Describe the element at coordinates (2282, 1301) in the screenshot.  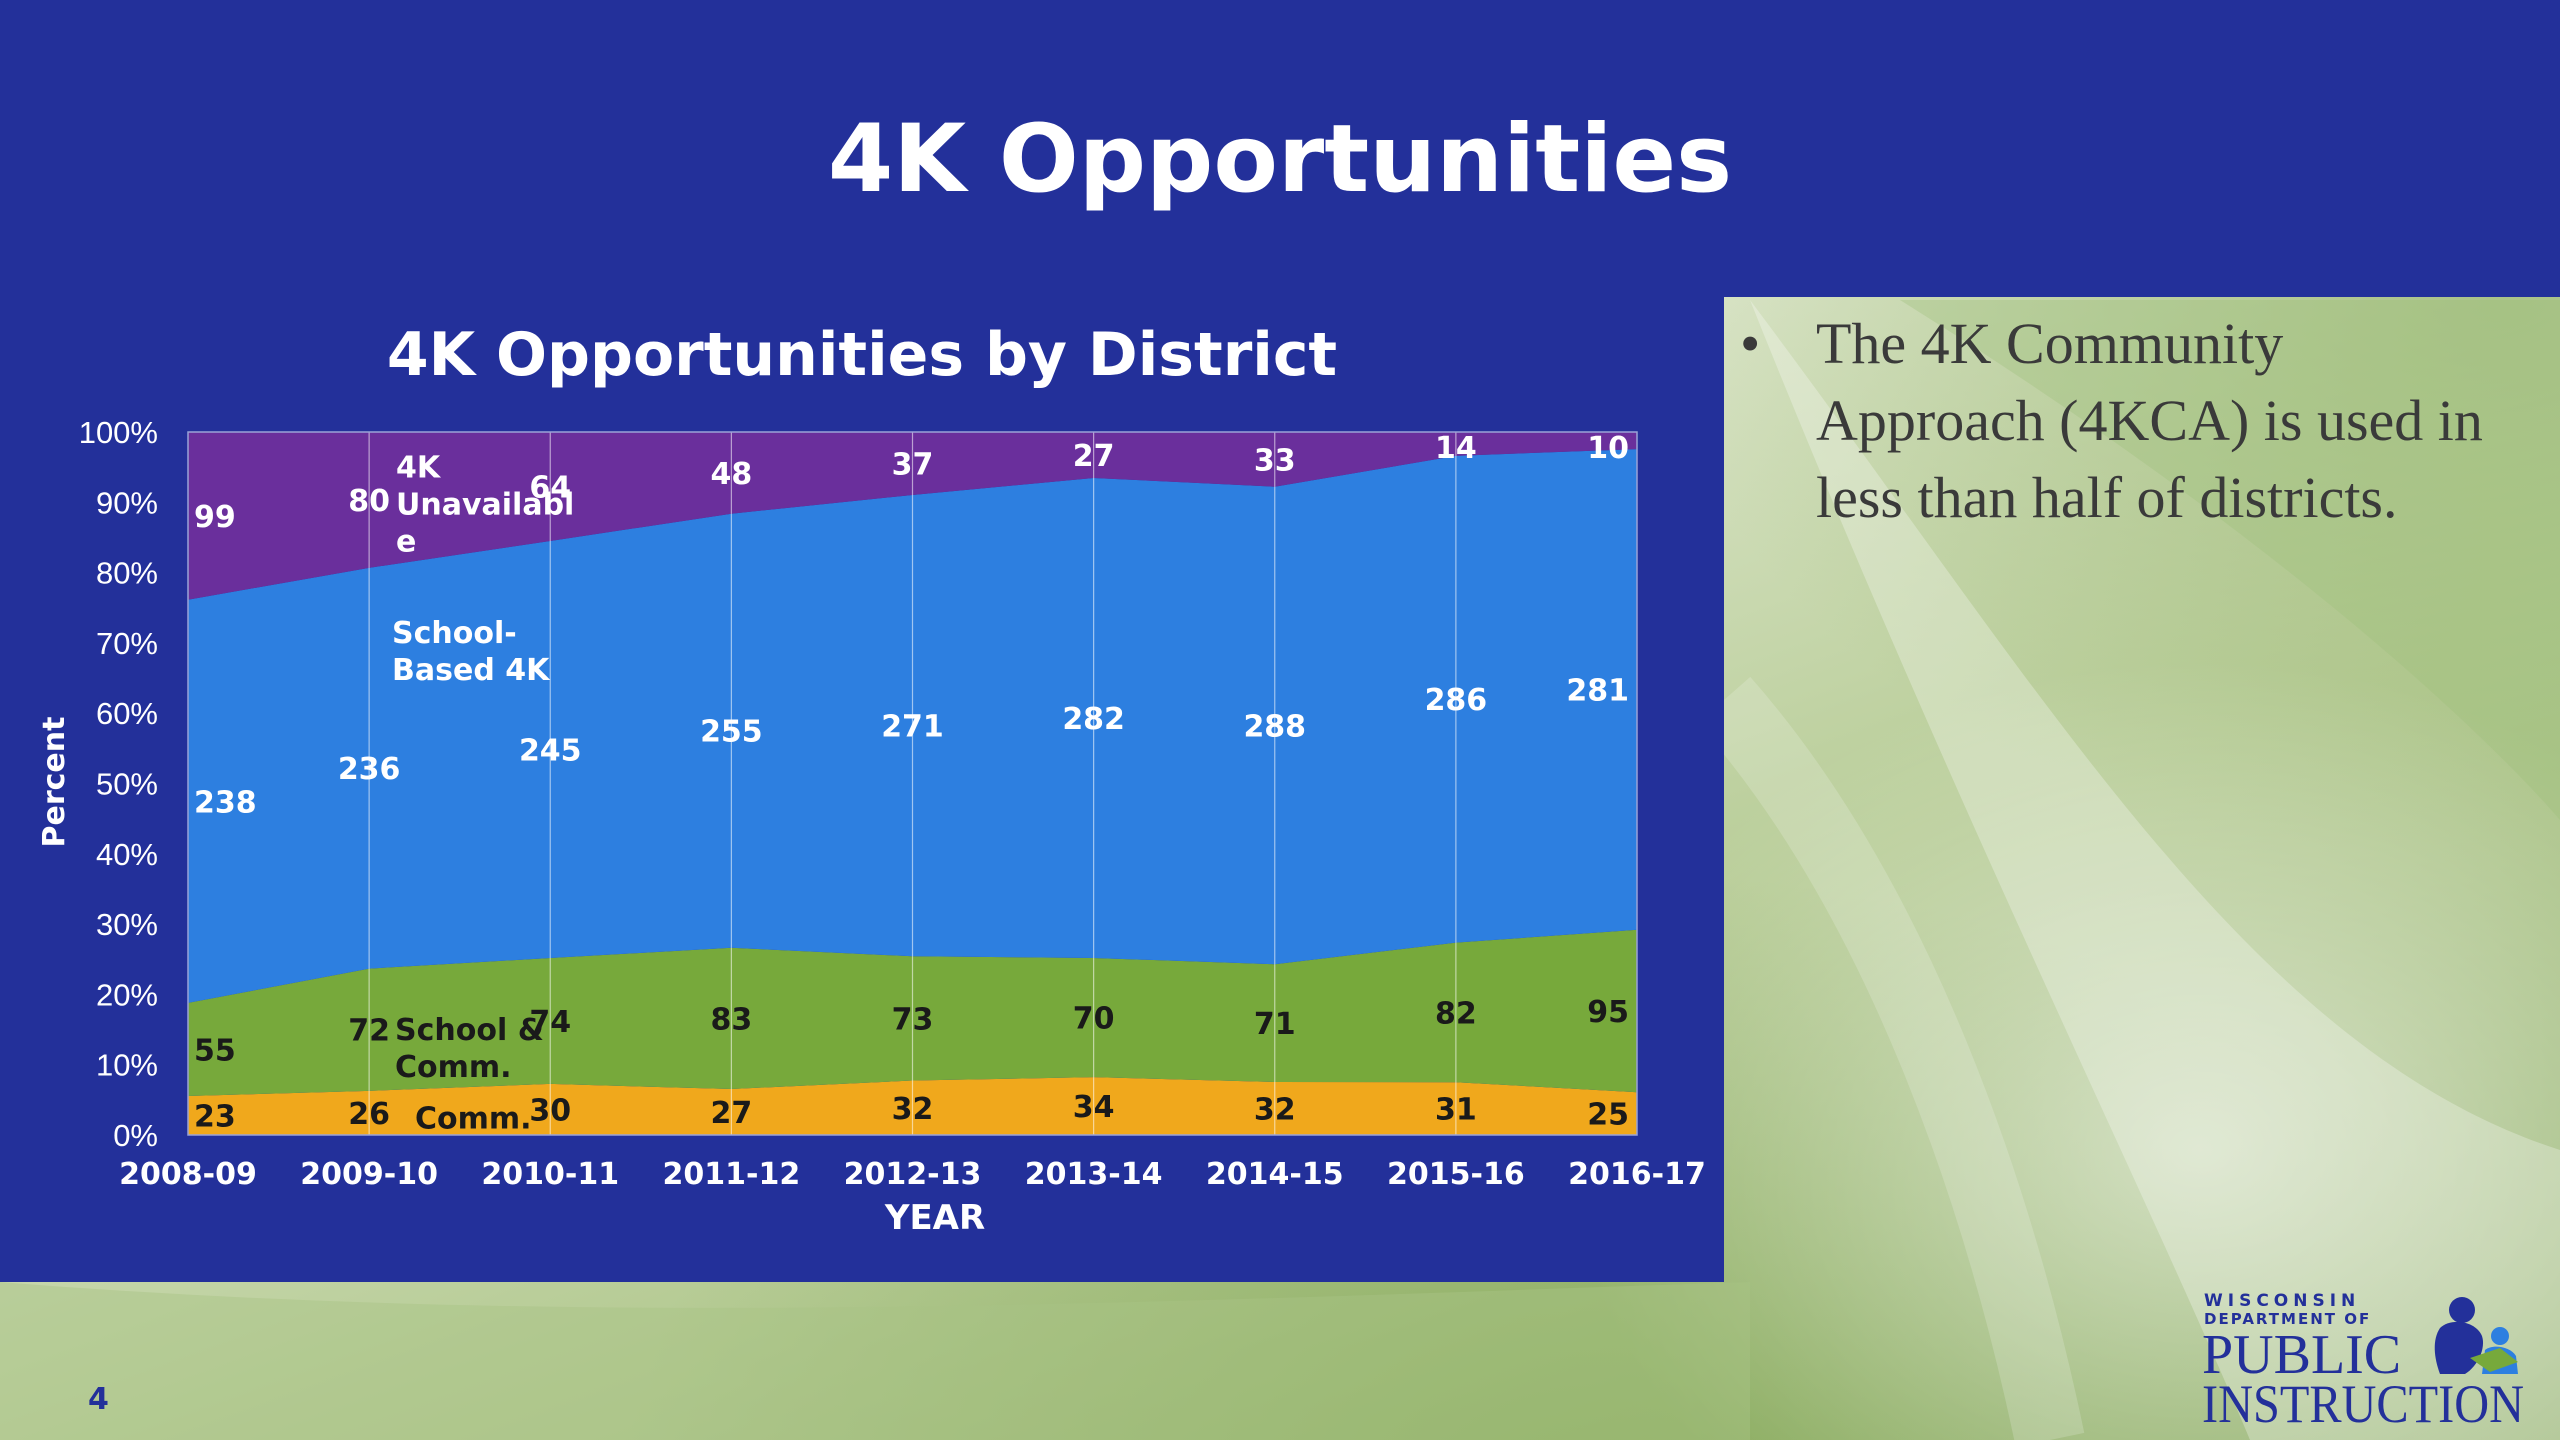
I see `logo-line-wisconsin: WISCONSIN` at that location.